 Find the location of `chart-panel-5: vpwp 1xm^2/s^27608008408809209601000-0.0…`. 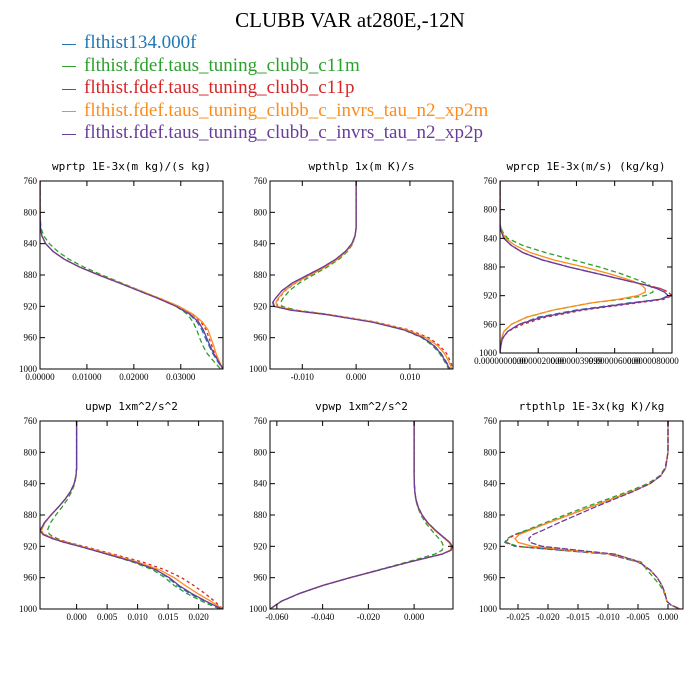

chart-panel-5: vpwp 1xm^2/s^27608008408809209601000-0.0… is located at coordinates (351, 511).